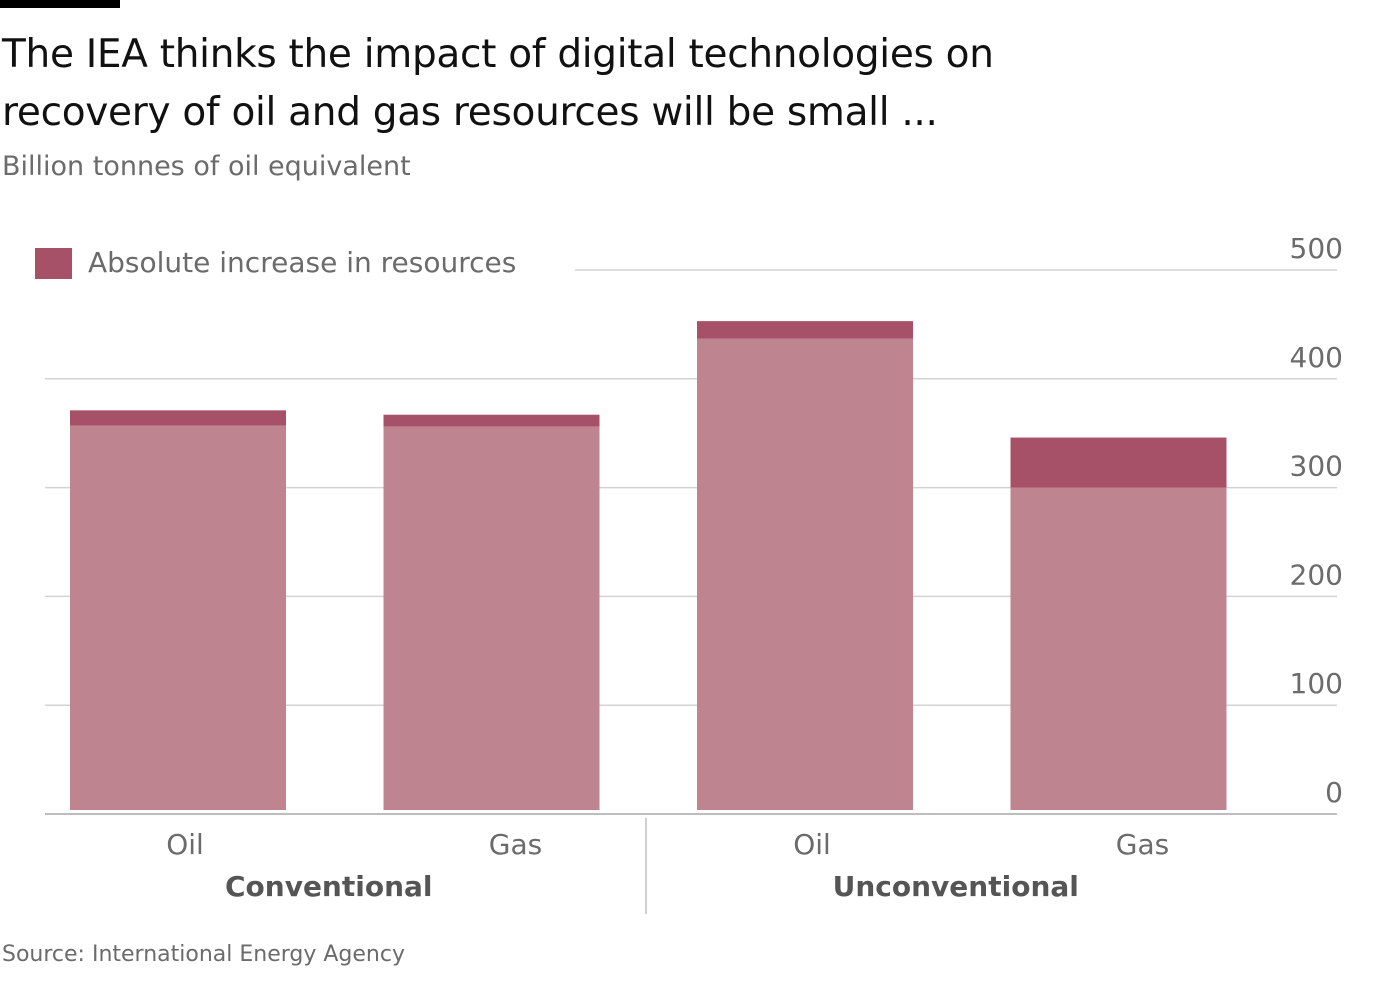 The width and height of the screenshot is (1400, 1000). I want to click on y-tick-label: 200, so click(1316, 574).